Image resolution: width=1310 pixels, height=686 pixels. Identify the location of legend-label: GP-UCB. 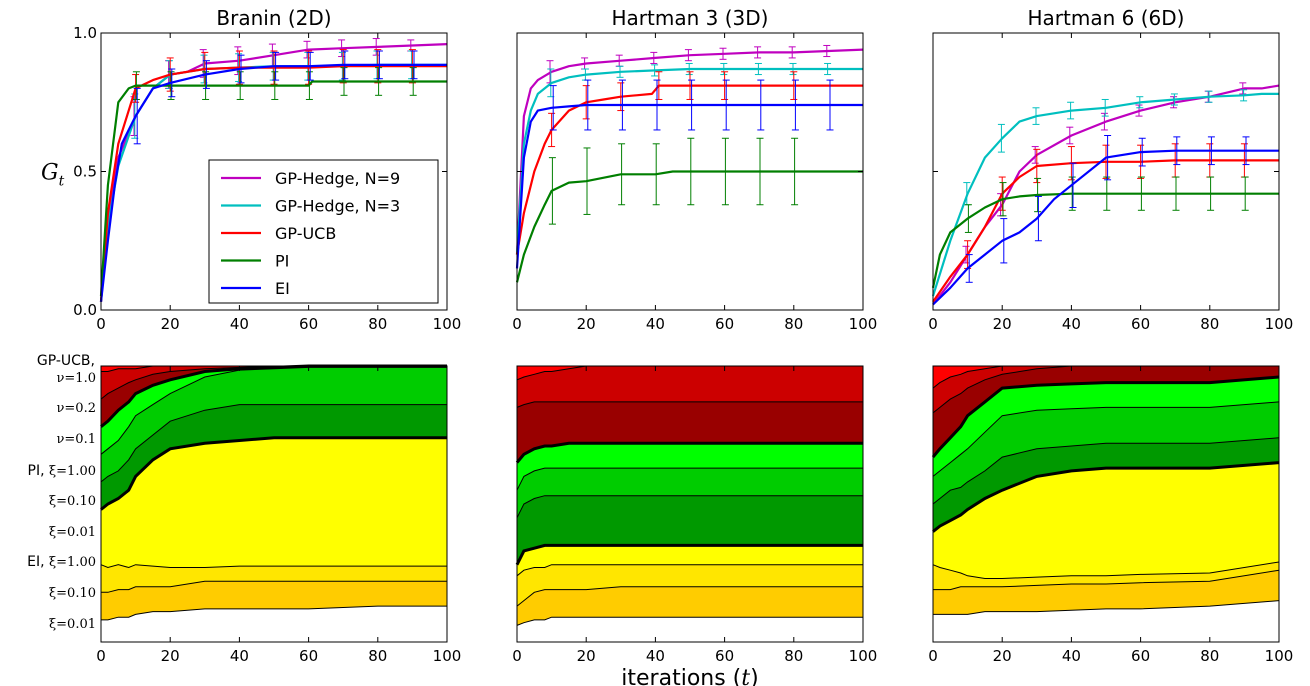
(305, 233).